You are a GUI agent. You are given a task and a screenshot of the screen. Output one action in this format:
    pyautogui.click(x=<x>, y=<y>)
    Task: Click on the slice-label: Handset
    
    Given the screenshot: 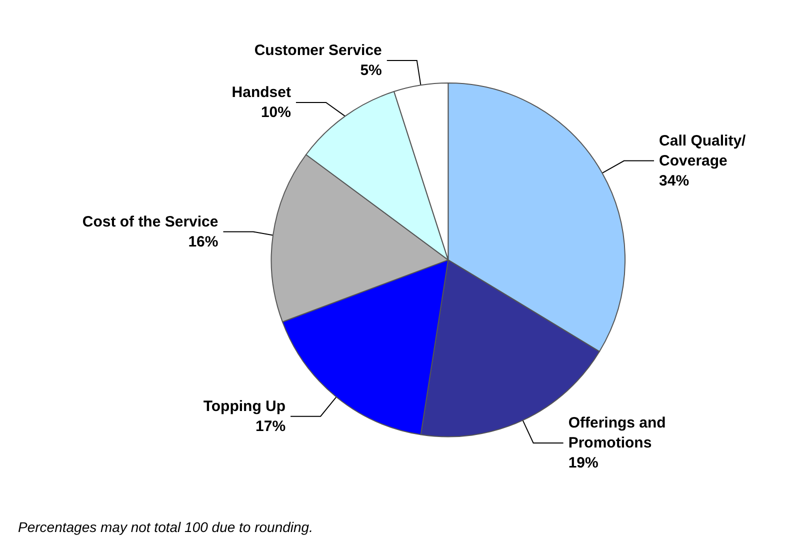 What is the action you would take?
    pyautogui.click(x=261, y=92)
    